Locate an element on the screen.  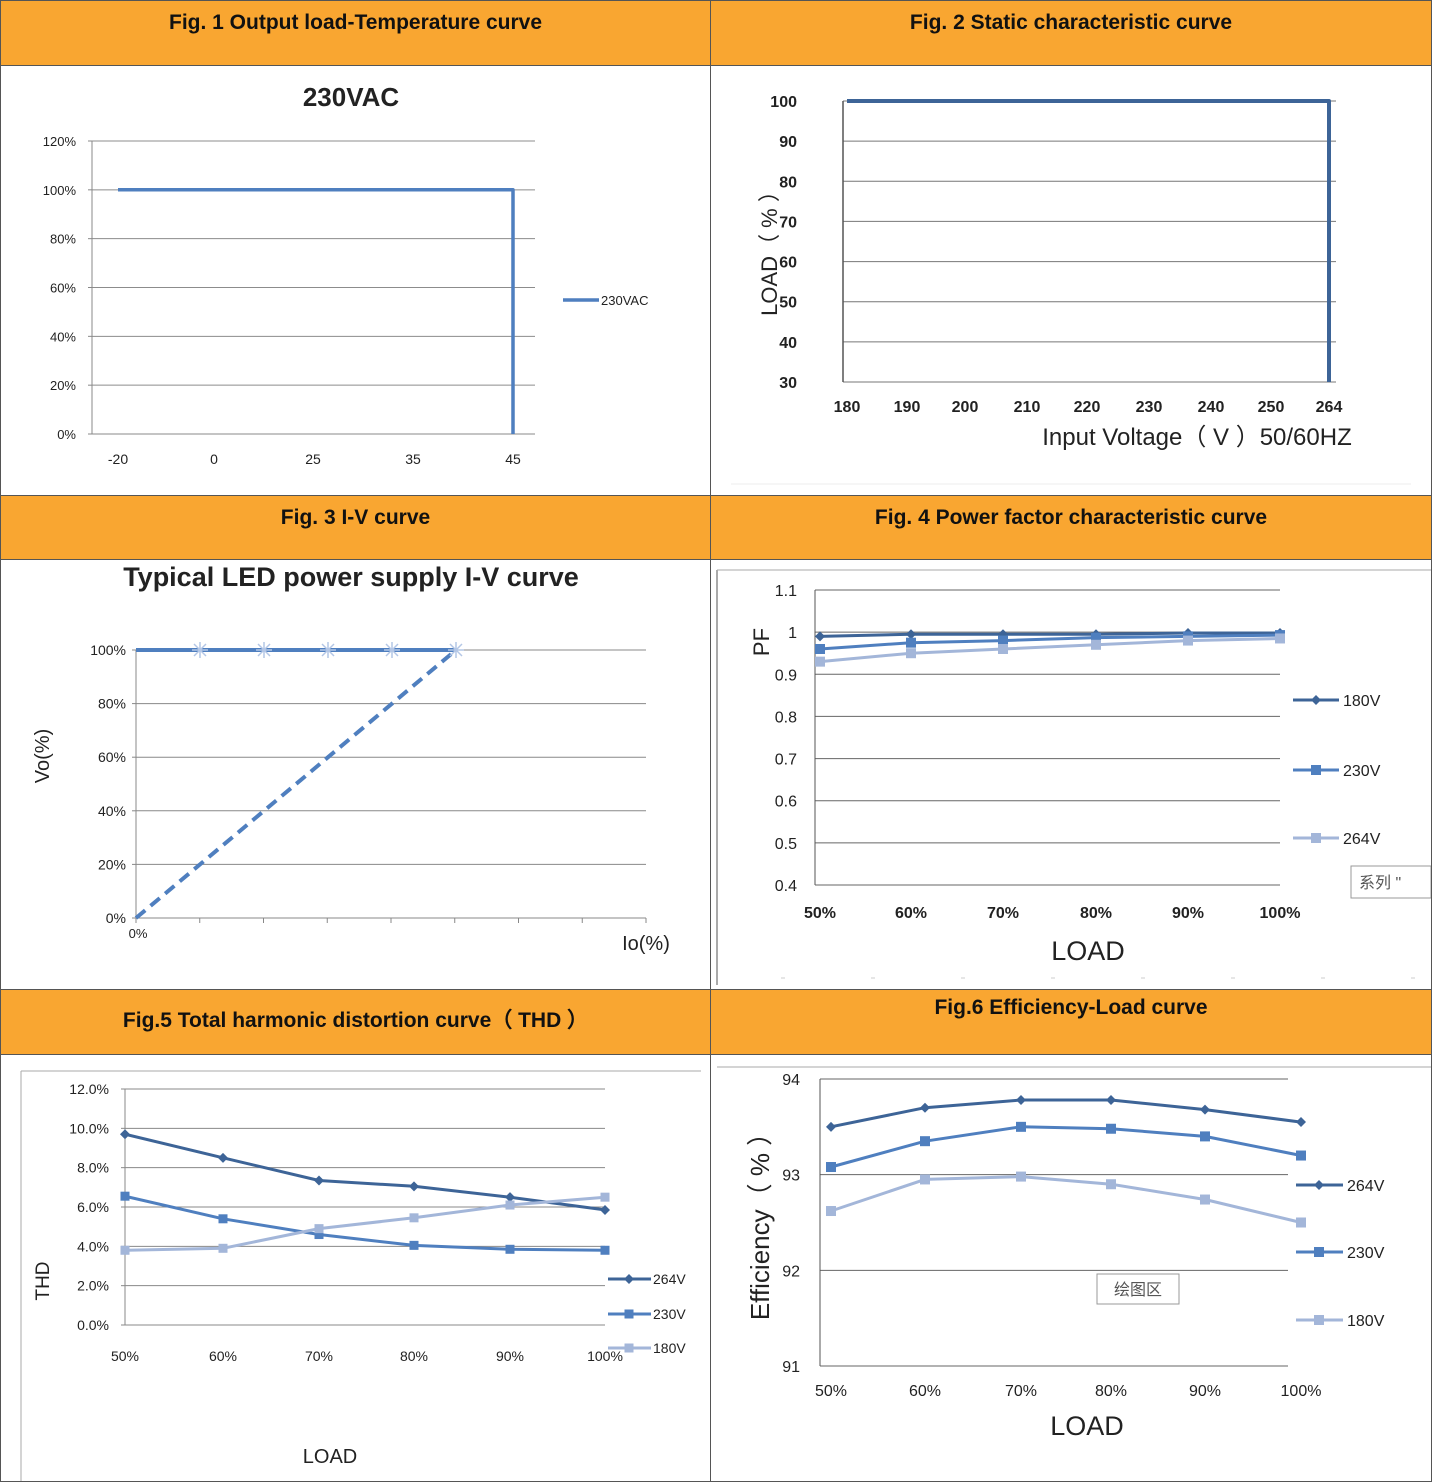
y-tick-label: 1 is located at coordinates (792, 633).